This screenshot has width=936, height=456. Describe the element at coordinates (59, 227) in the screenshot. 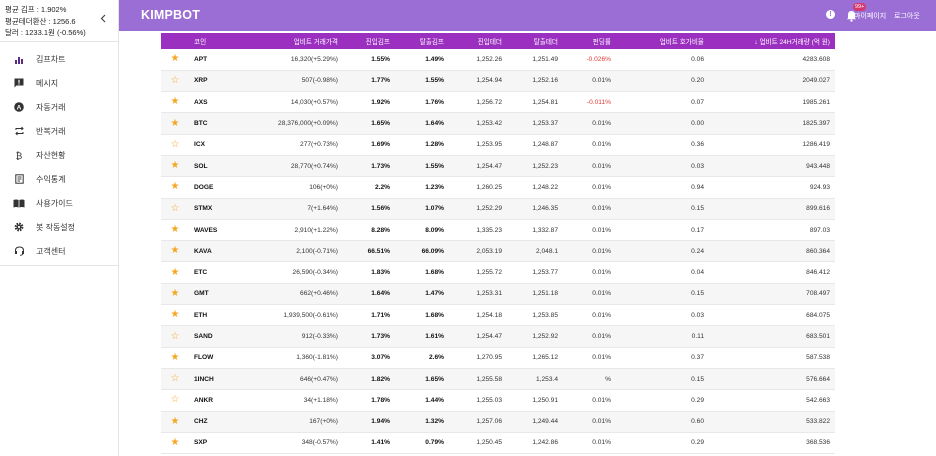

I see `sidebar-item-bot-settings: 봇 작동설정` at that location.